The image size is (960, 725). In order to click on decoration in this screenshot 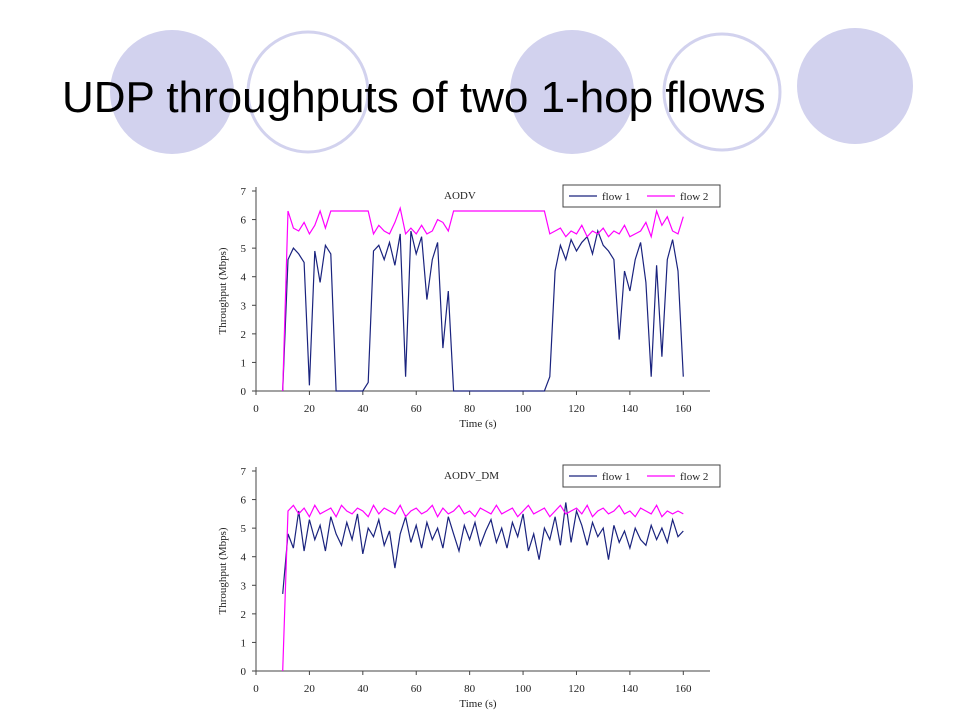, I will do `click(511, 91)`.